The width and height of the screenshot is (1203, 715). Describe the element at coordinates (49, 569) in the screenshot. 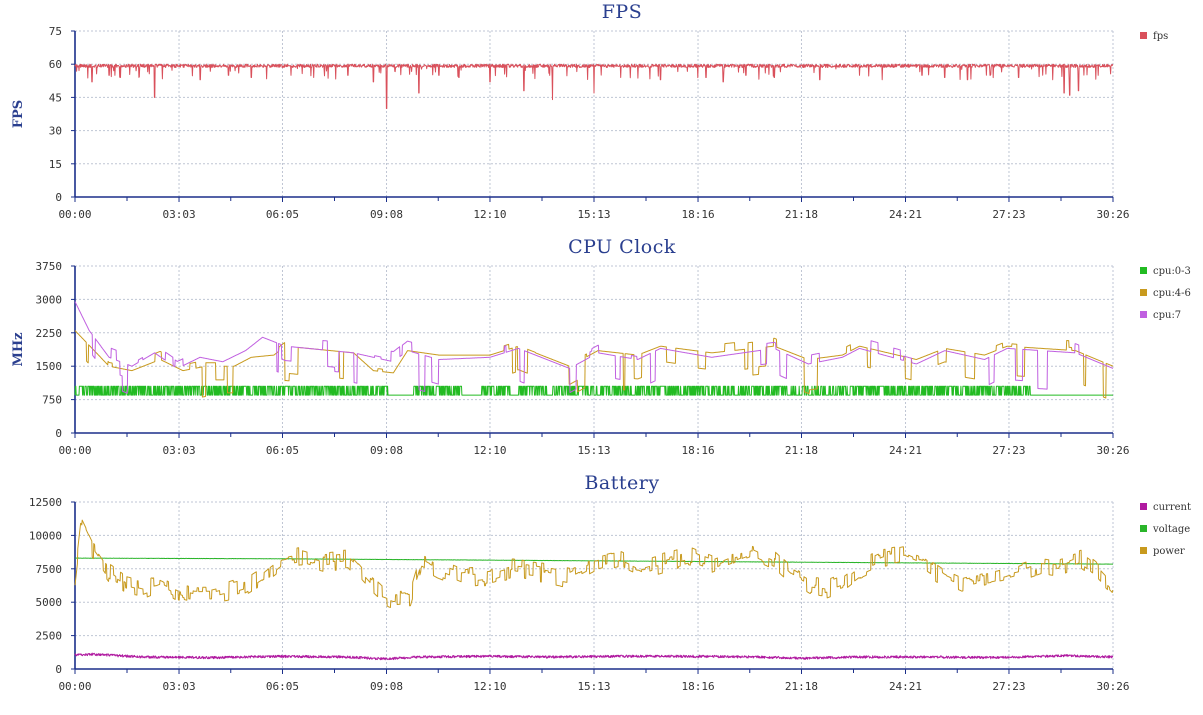

I see `y-tick-label: 7500` at that location.